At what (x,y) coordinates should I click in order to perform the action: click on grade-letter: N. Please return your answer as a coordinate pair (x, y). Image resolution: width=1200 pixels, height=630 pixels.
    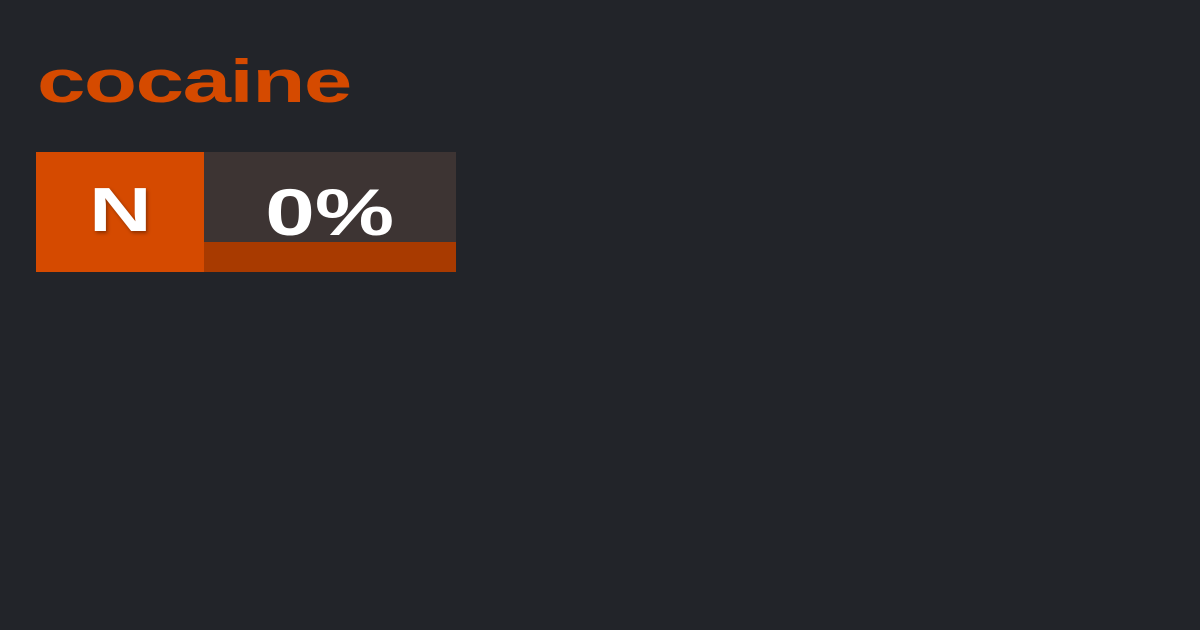
    Looking at the image, I should click on (120, 210).